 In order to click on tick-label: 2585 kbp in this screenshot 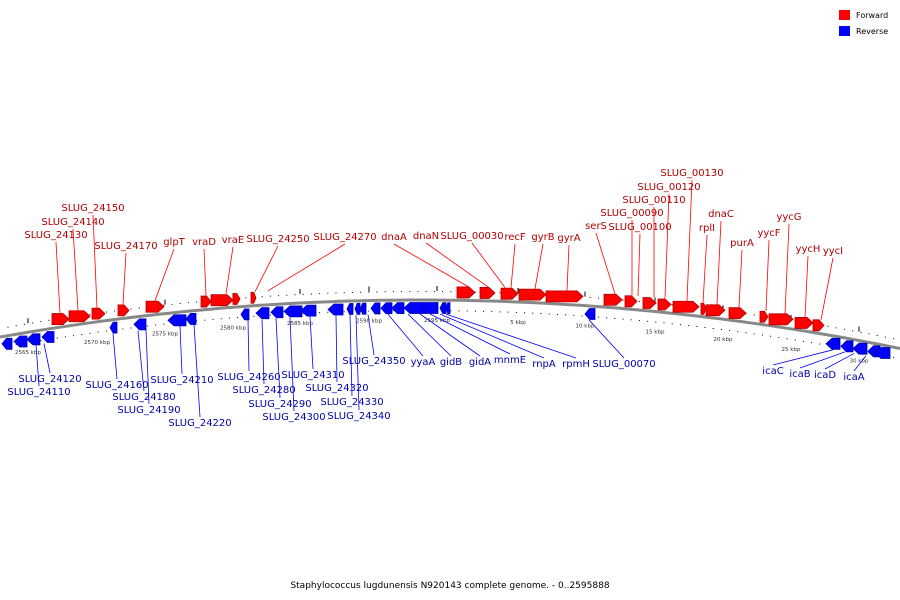, I will do `click(300, 324)`.